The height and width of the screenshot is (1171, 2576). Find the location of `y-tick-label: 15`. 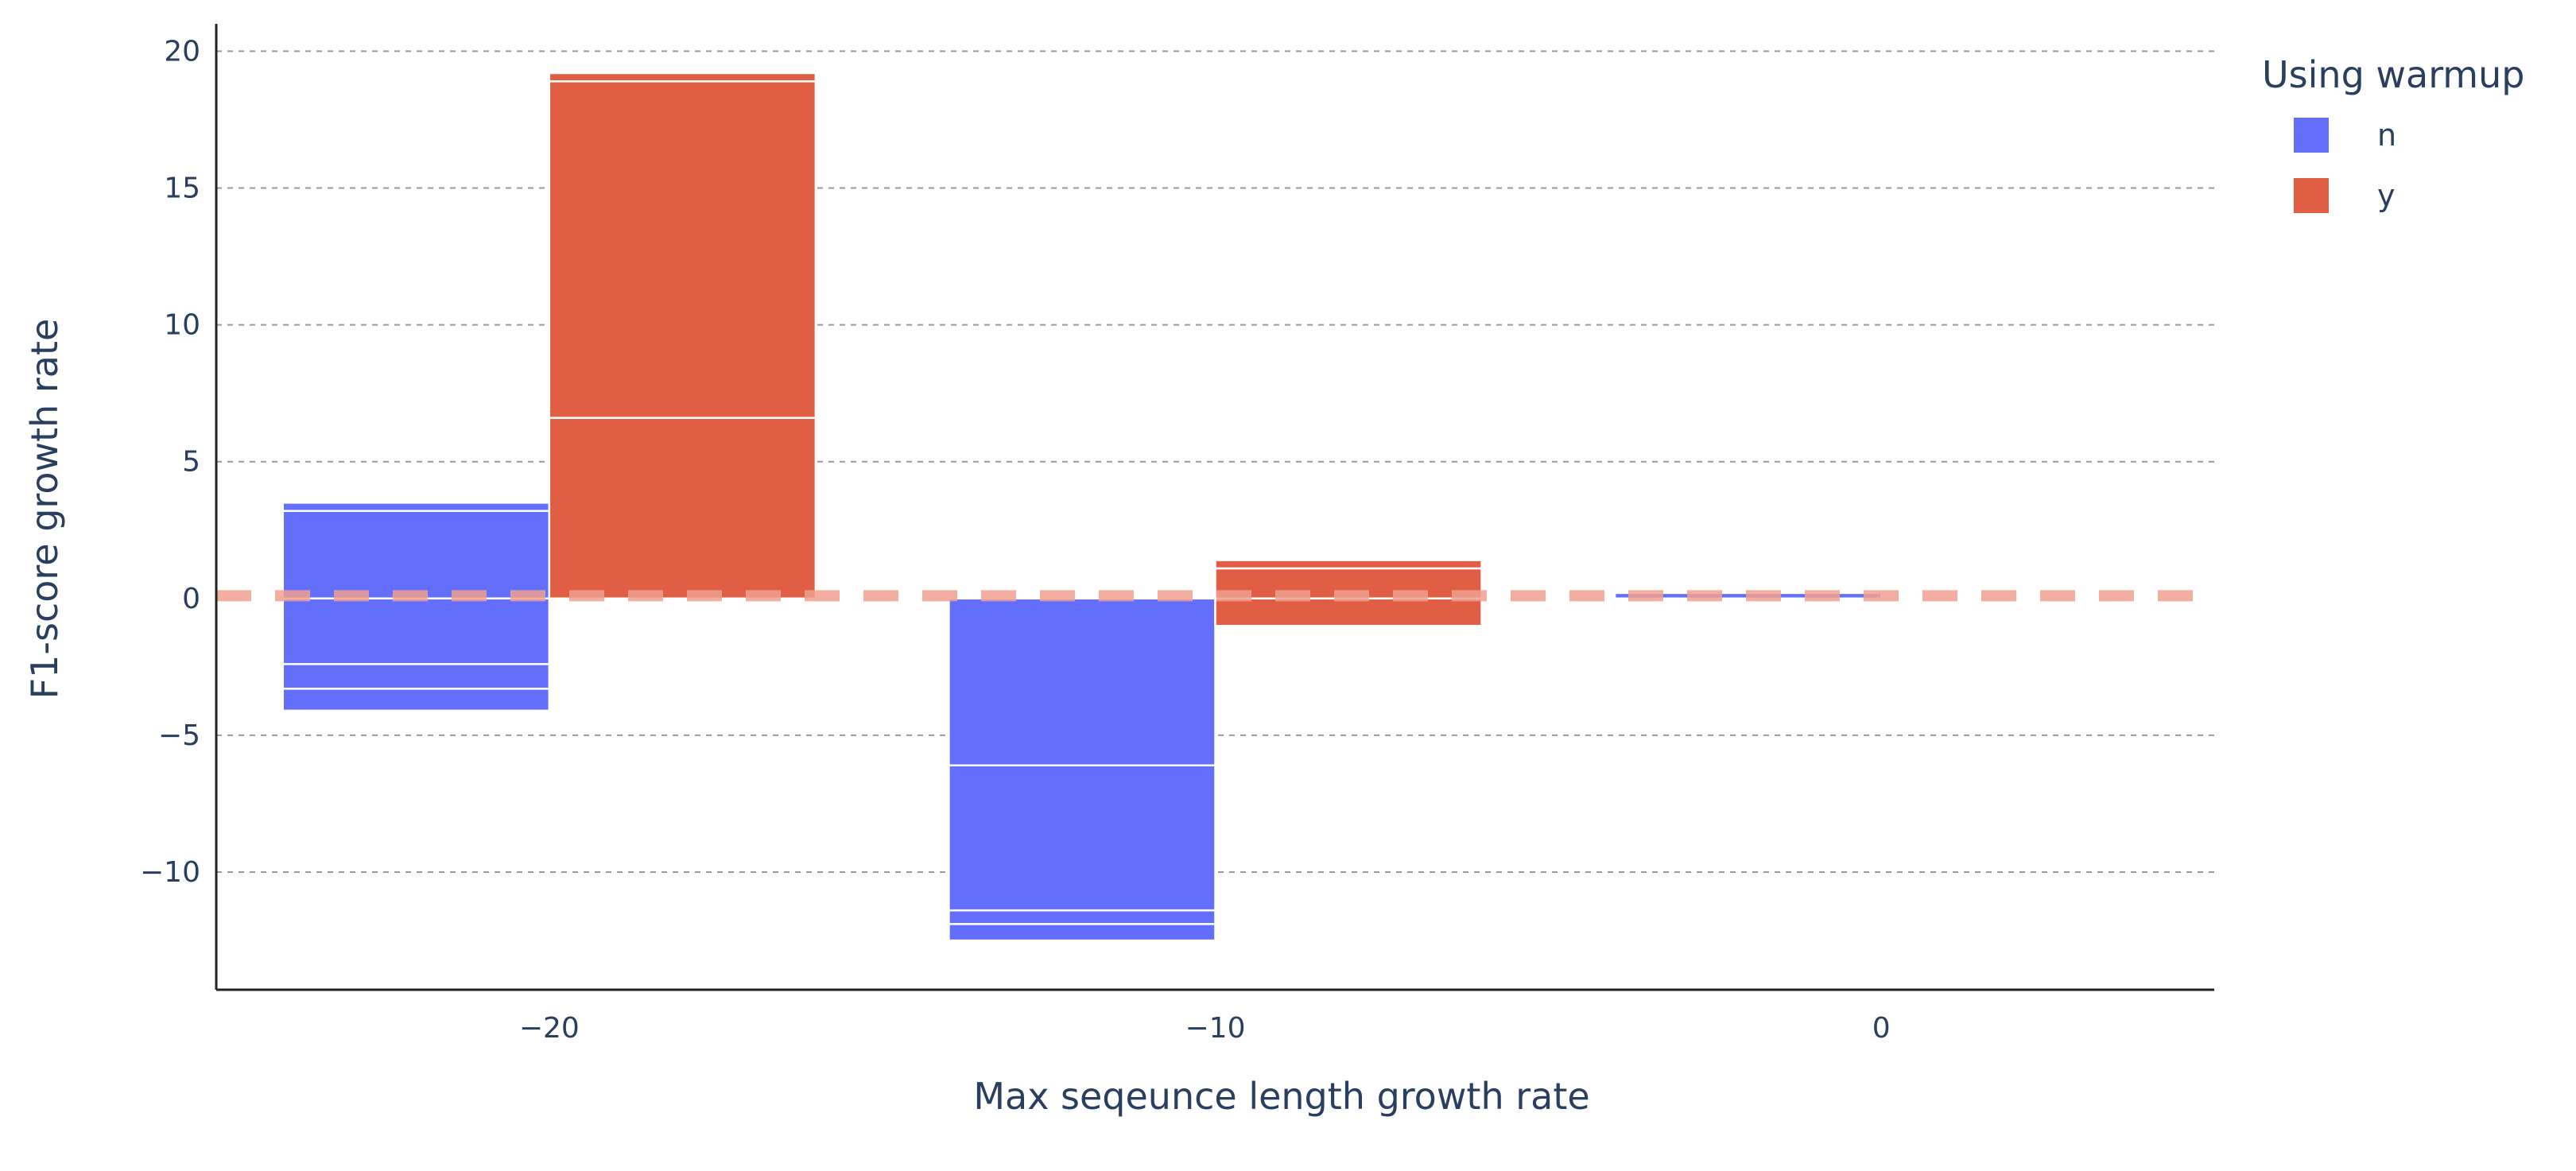

y-tick-label: 15 is located at coordinates (182, 189).